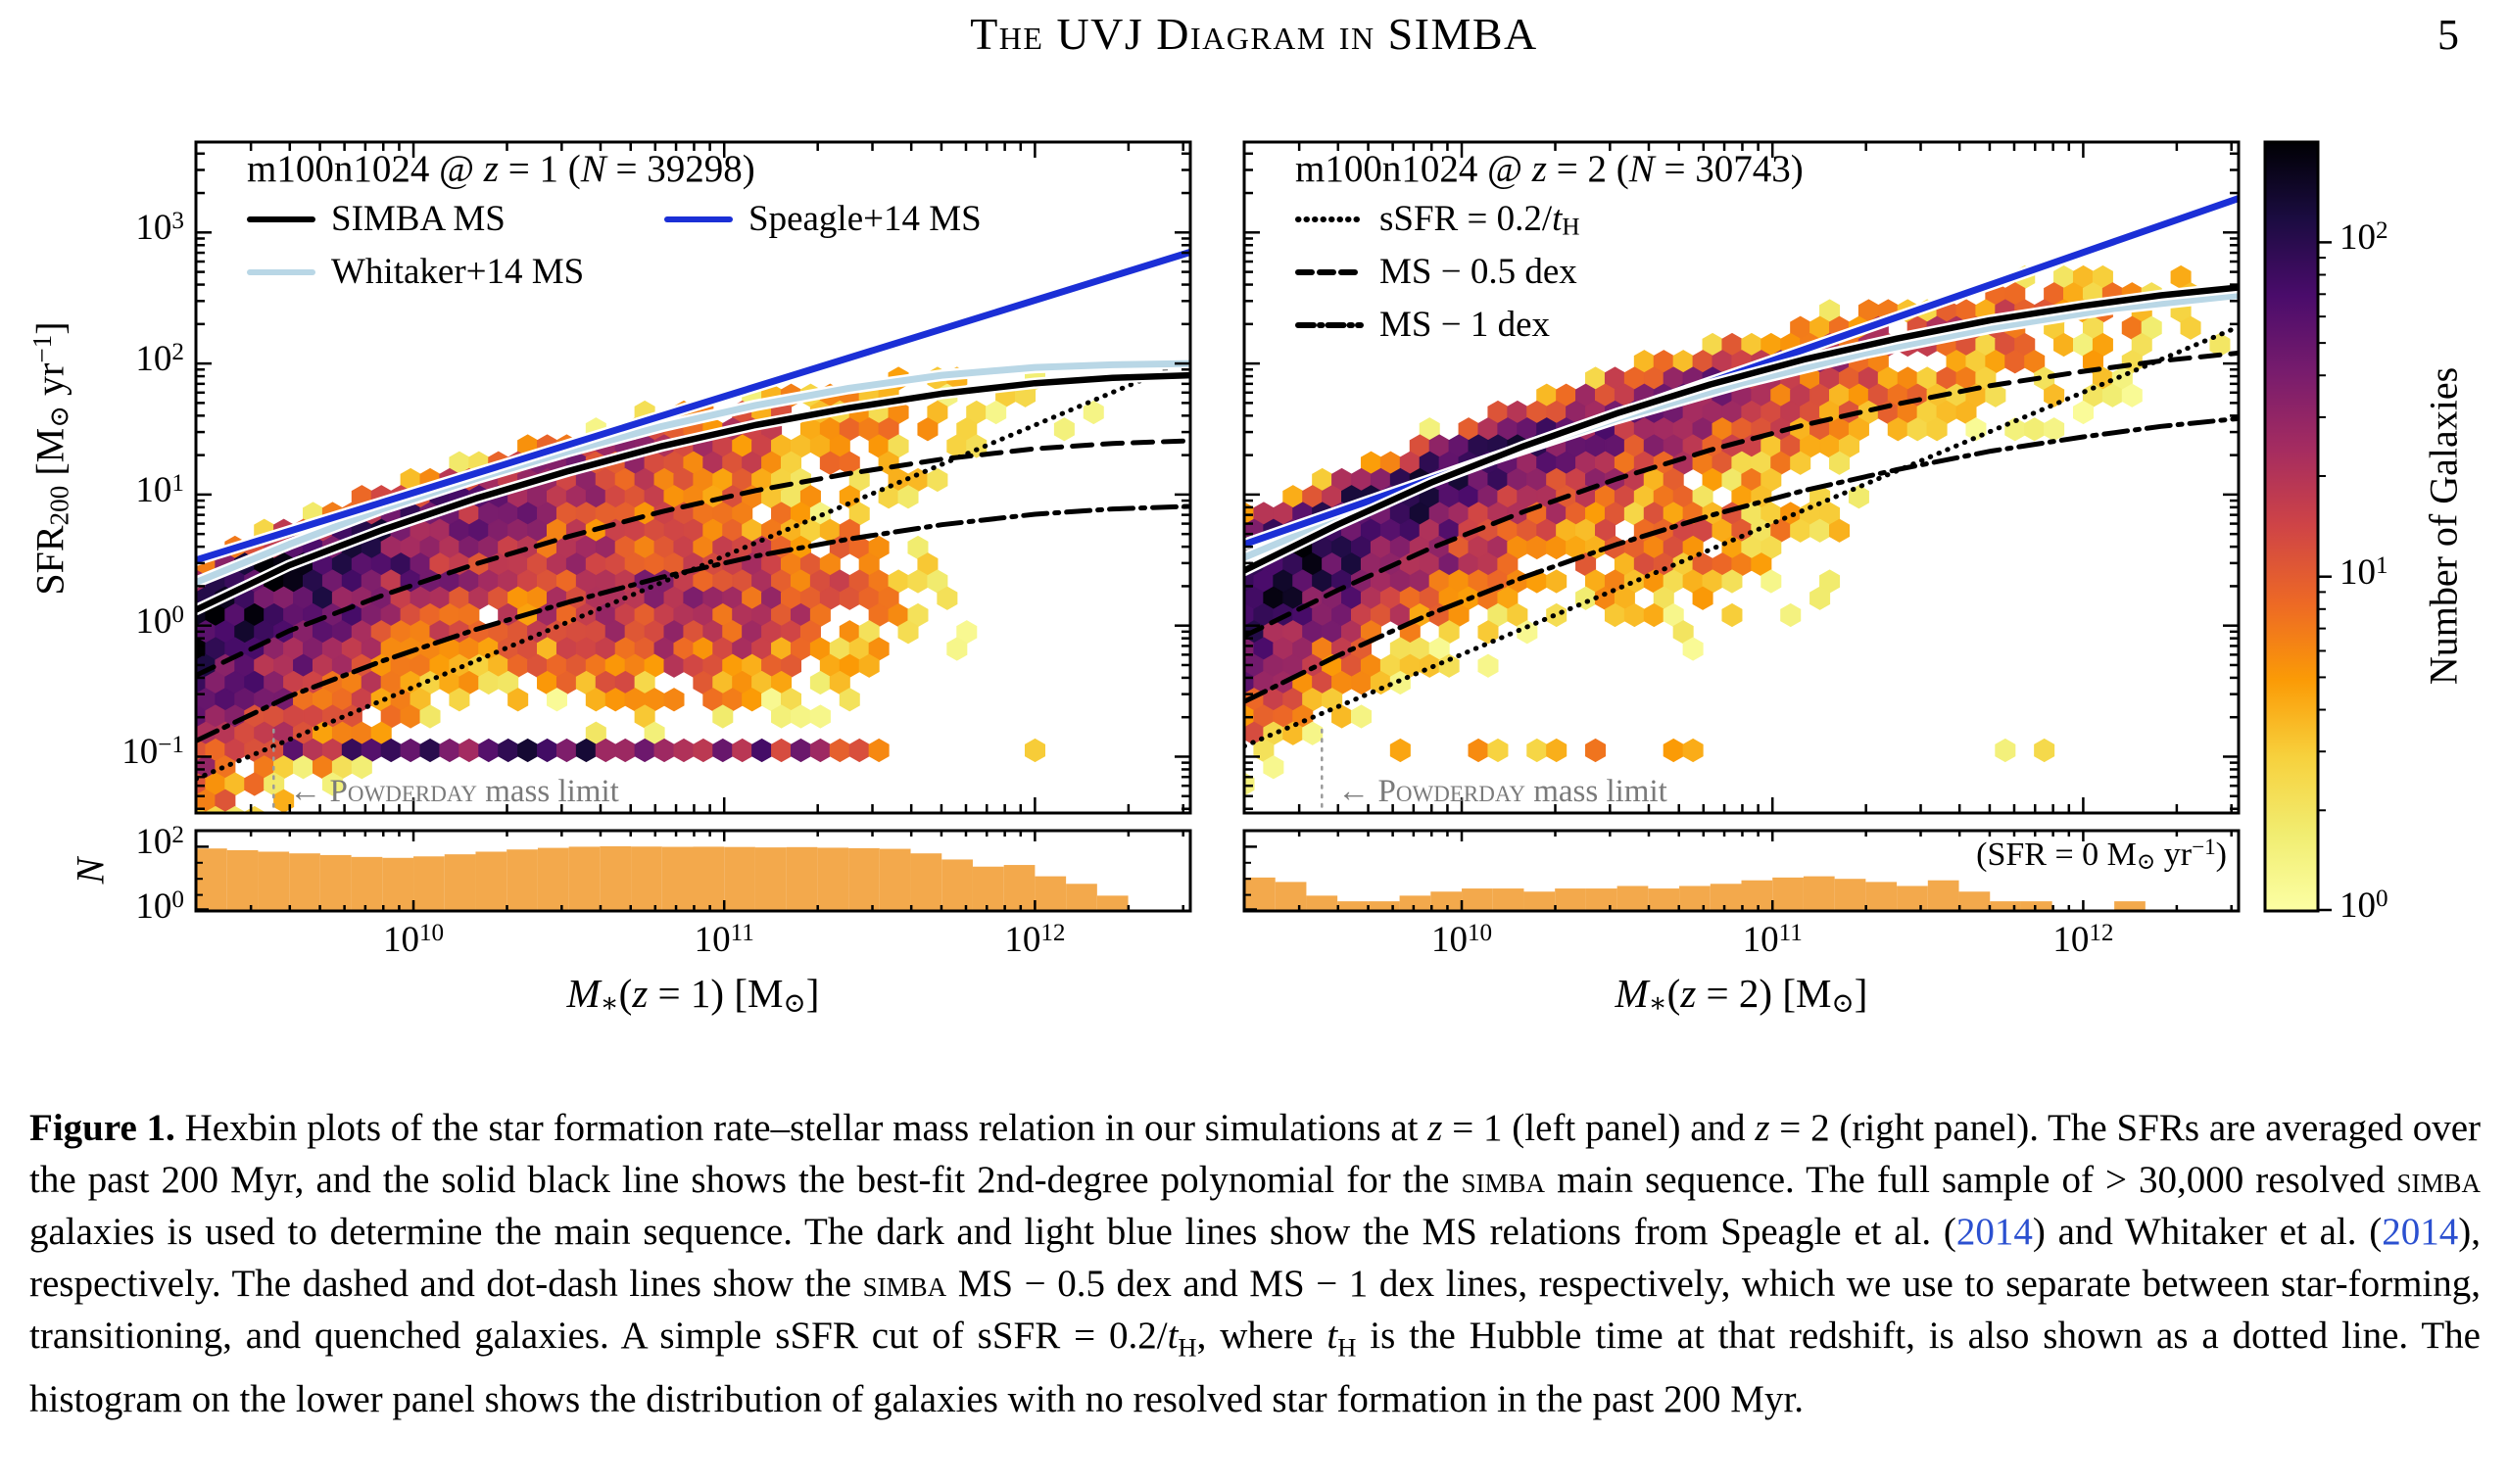 The image size is (2508, 1484). Describe the element at coordinates (1843, 1004) in the screenshot. I see `text-segment: ⊙` at that location.